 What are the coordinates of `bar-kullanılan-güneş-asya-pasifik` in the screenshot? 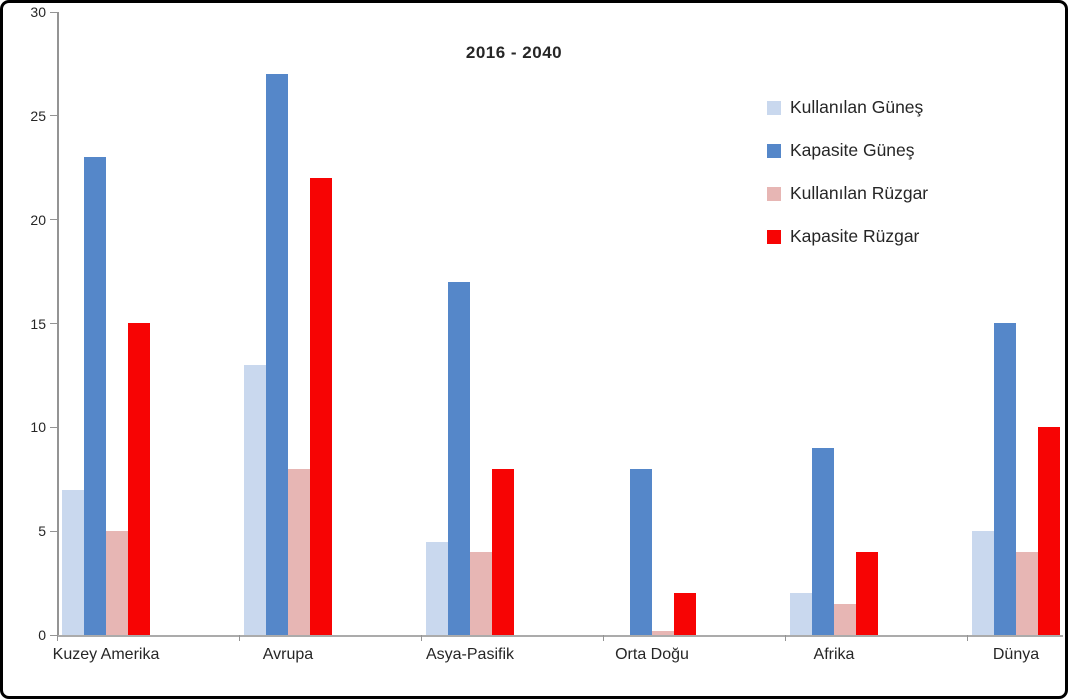 It's located at (437, 588).